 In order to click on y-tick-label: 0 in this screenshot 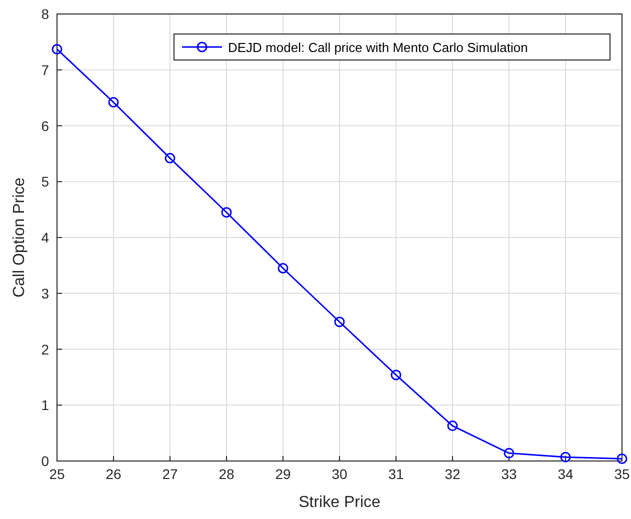, I will do `click(45, 461)`.